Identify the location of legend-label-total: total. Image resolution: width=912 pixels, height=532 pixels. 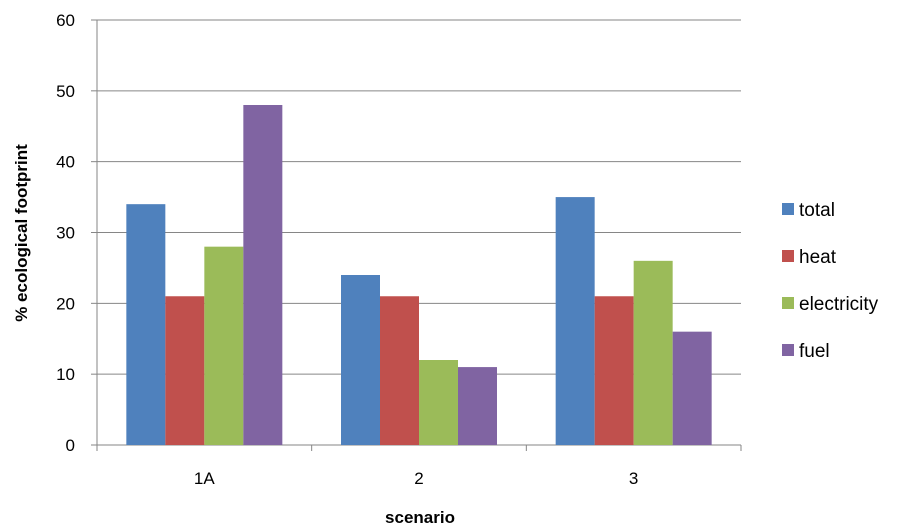
(817, 210).